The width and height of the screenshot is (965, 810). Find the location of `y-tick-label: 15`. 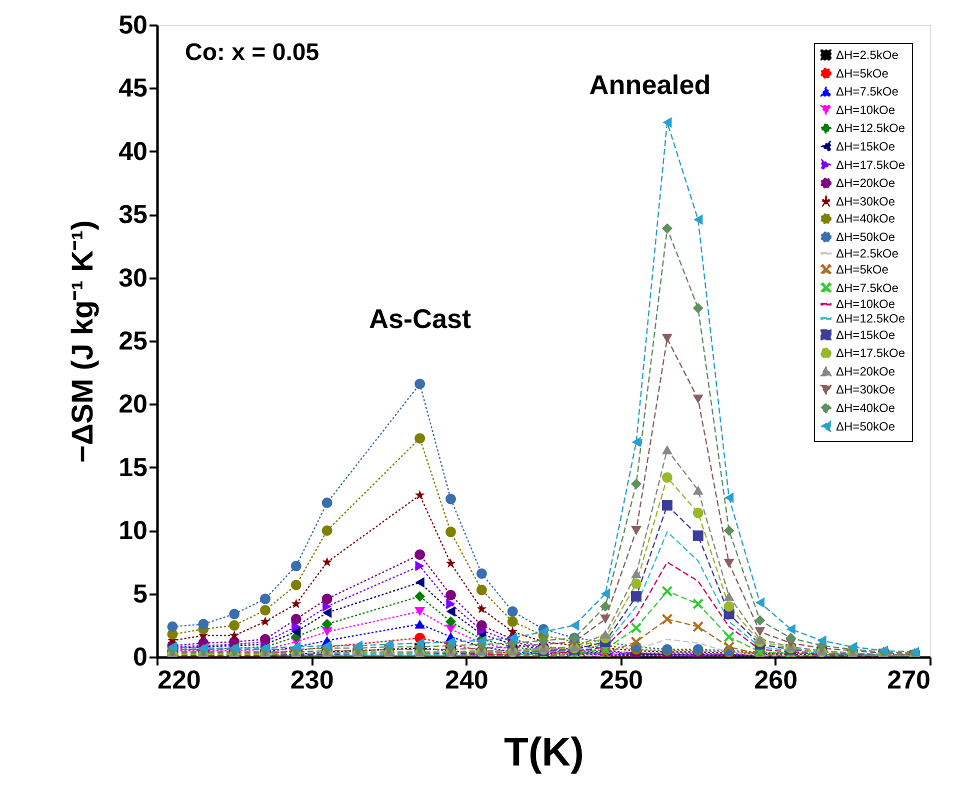

y-tick-label: 15 is located at coordinates (133, 467).